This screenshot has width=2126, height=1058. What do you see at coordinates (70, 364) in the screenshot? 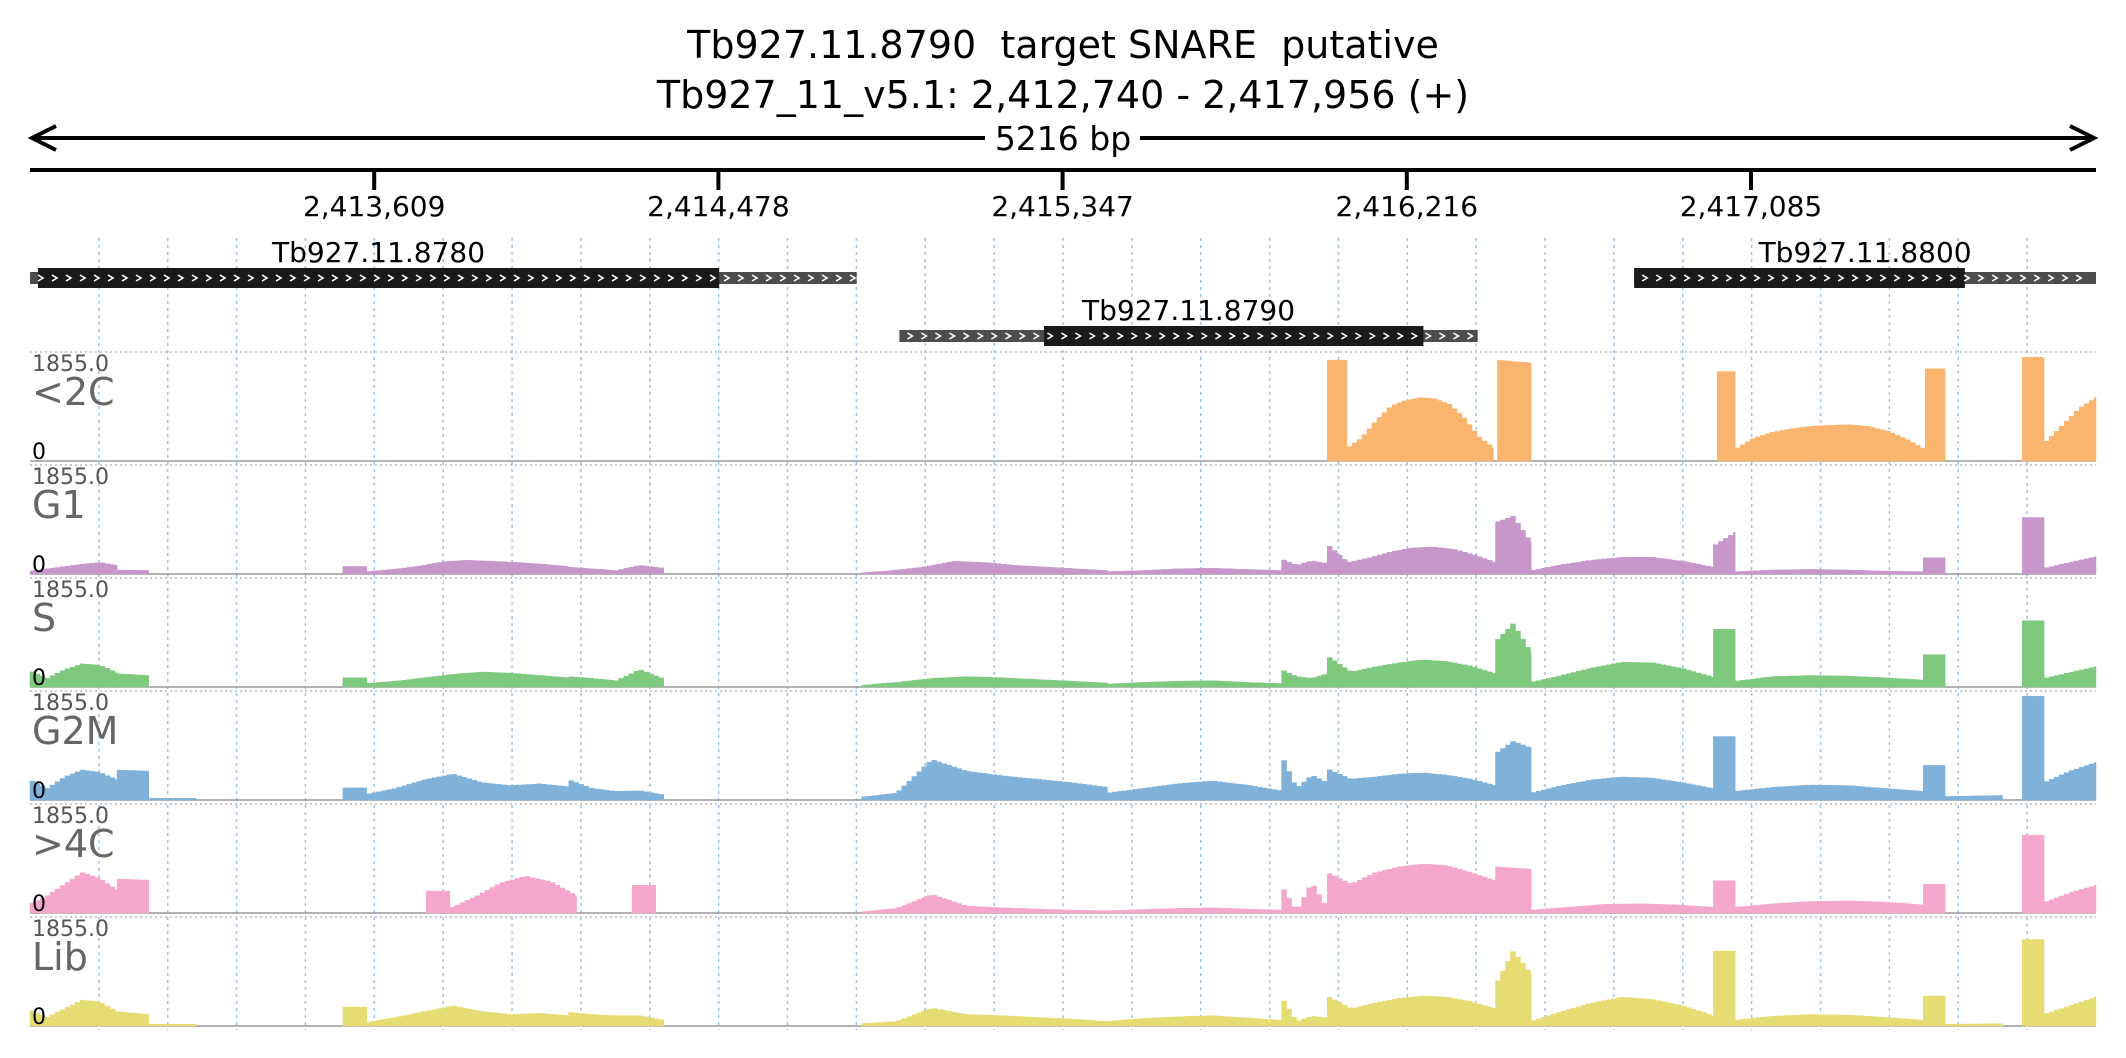
I see `track-ymax-label-0: 1855.0` at bounding box center [70, 364].